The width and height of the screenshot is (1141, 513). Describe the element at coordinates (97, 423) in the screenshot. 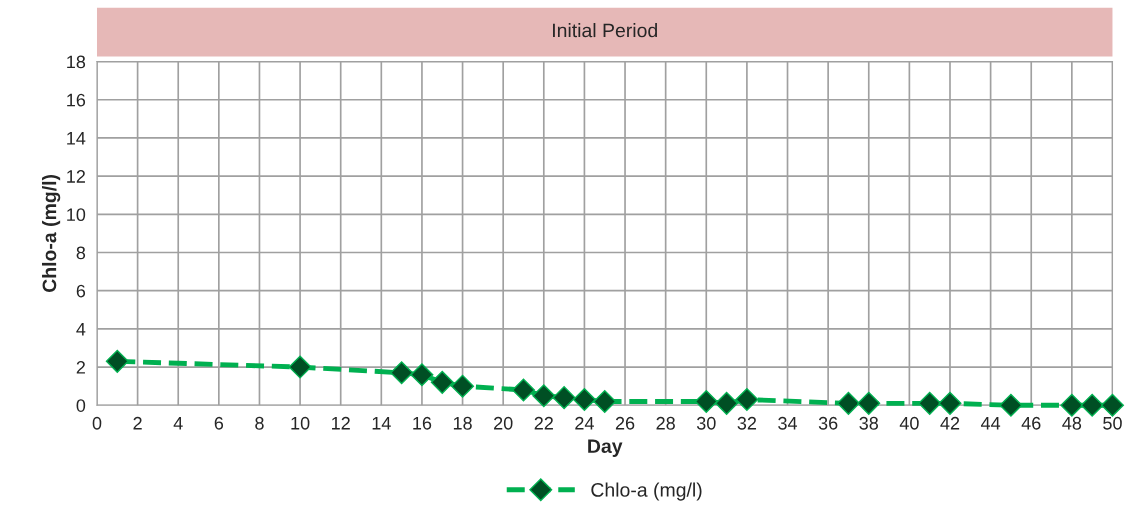

I see `x-tick-label: 0` at that location.